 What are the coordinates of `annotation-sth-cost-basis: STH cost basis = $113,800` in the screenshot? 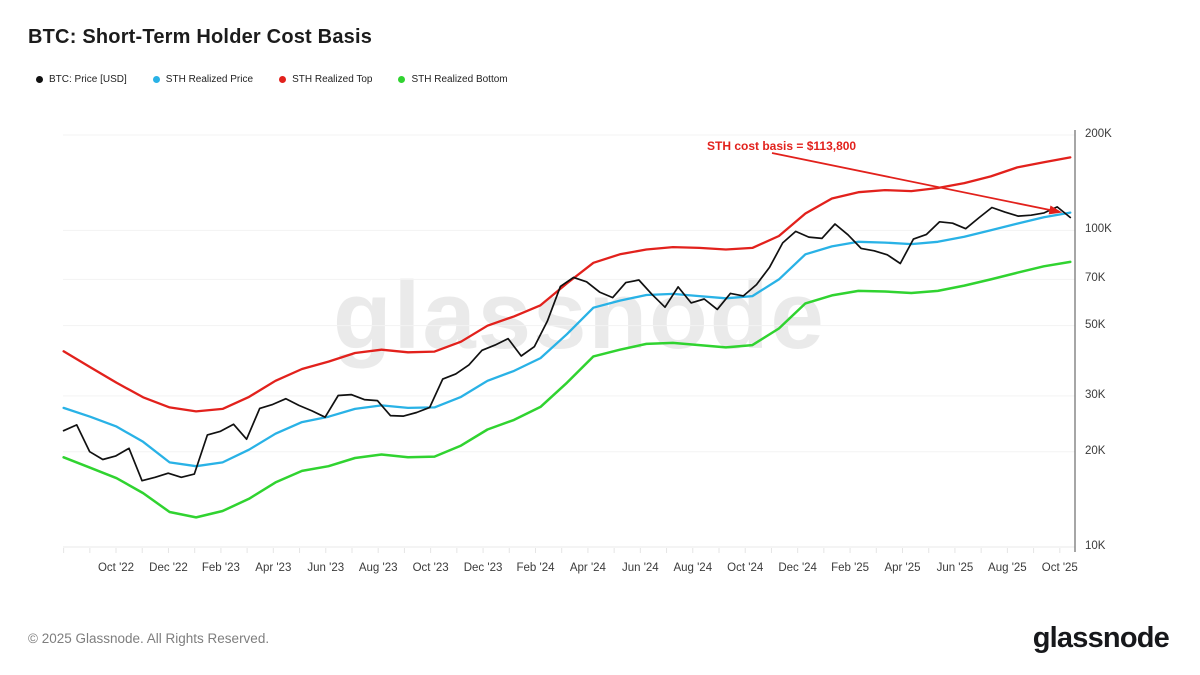 It's located at (782, 146).